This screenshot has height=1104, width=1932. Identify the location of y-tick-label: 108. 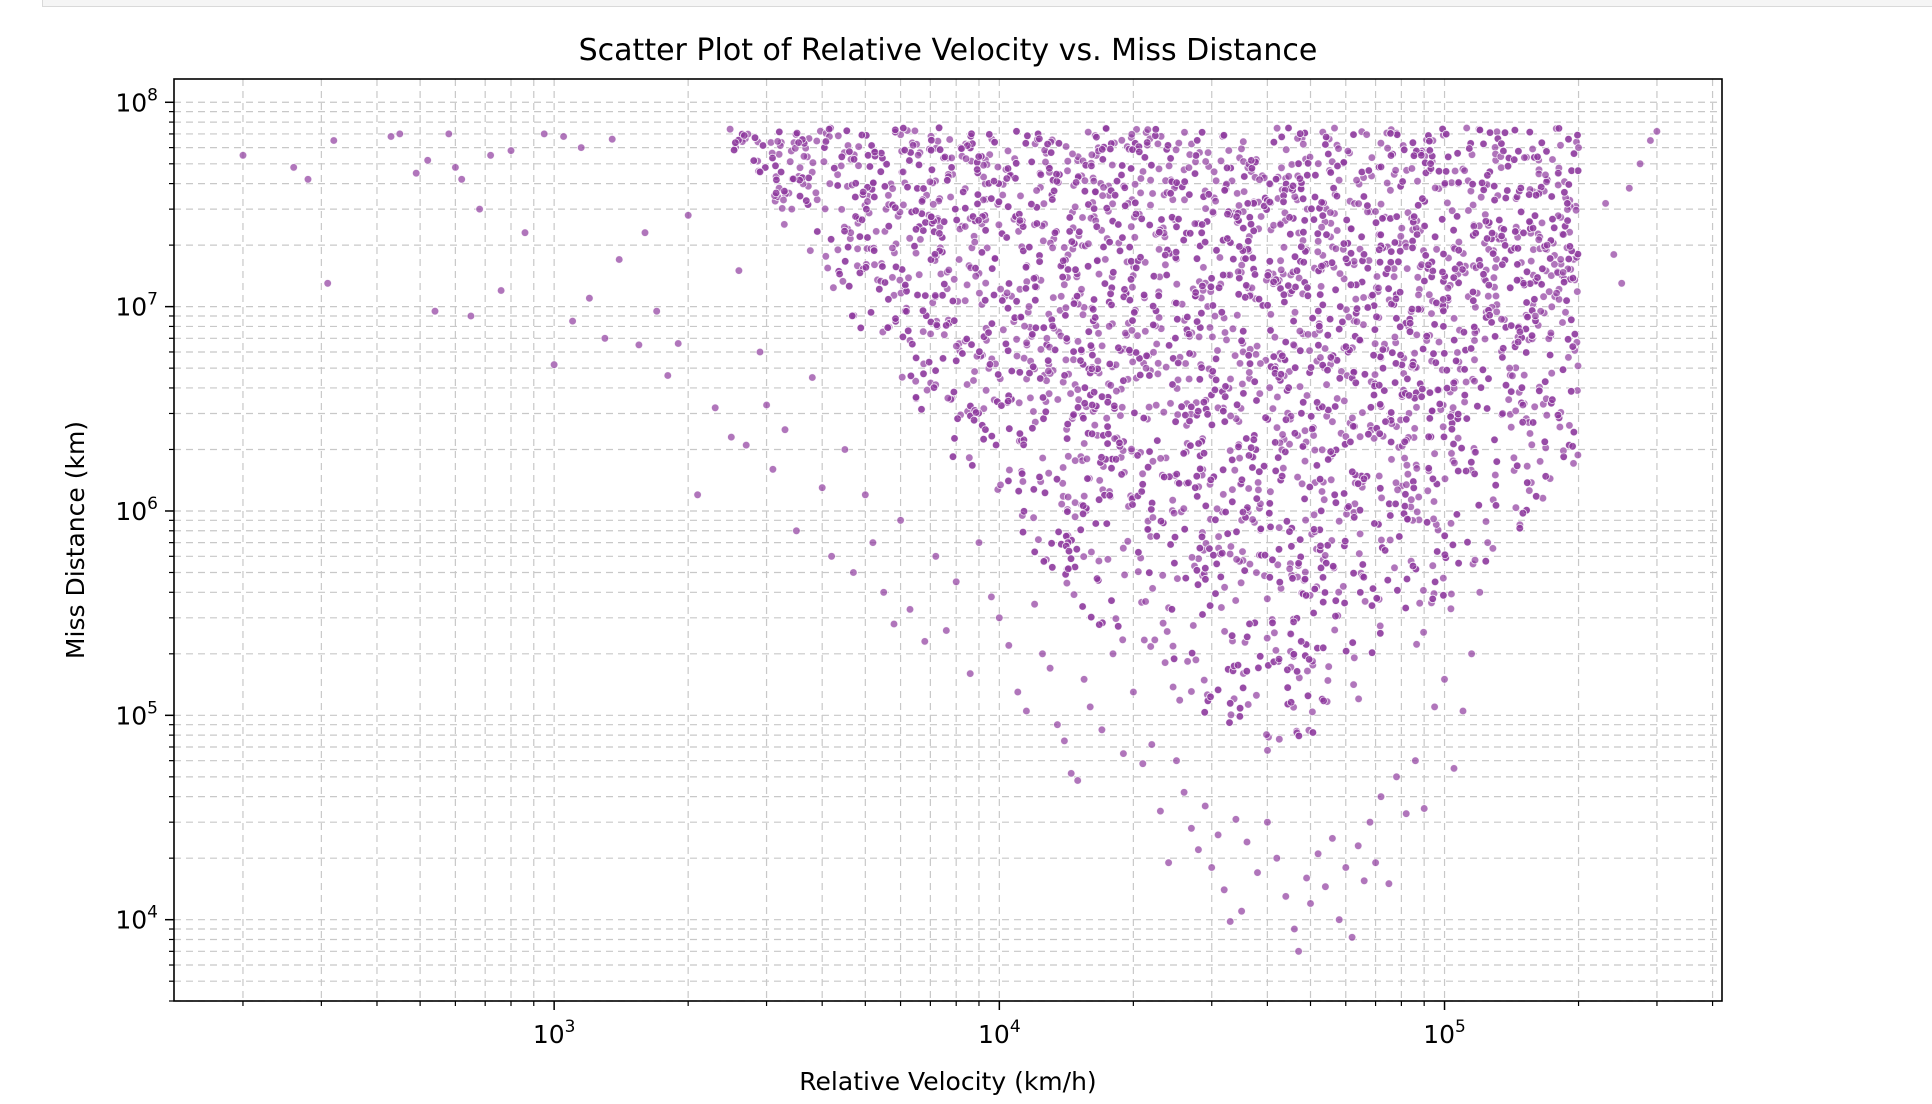
(136, 101).